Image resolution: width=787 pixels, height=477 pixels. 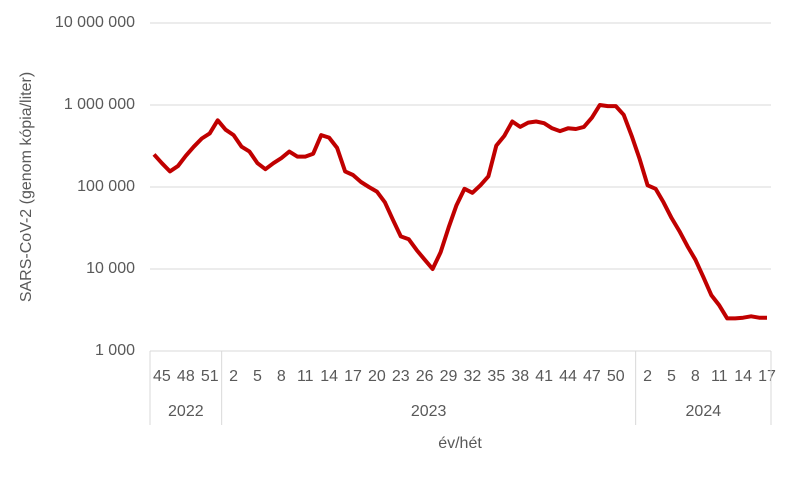 I want to click on y-tick-label: 10 000 000, so click(x=95, y=22).